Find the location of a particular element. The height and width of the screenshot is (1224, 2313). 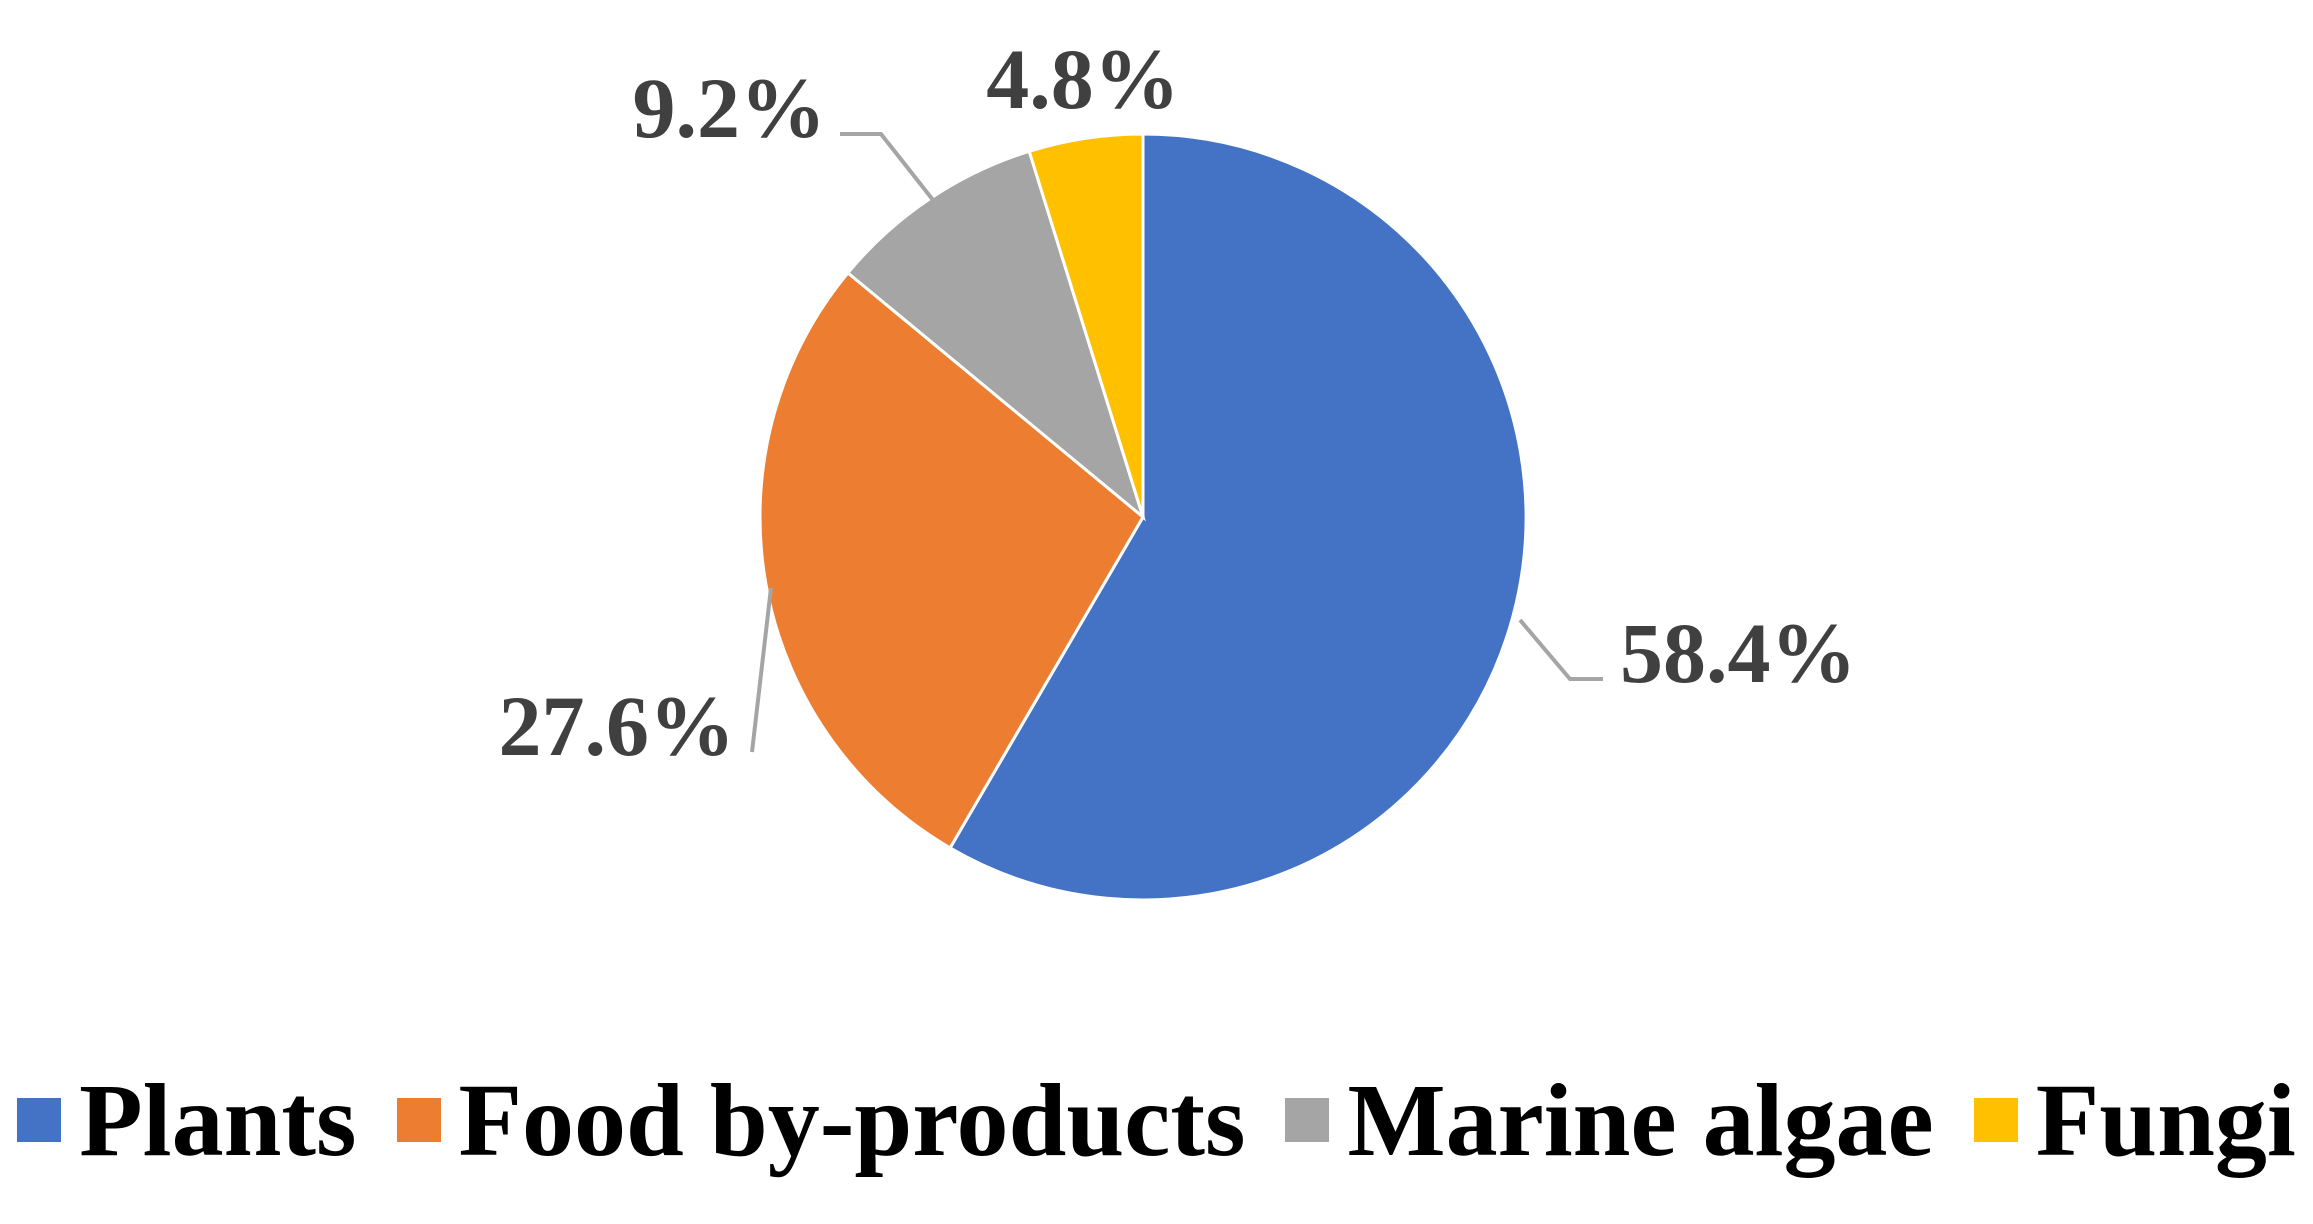

leader-line-plants is located at coordinates (1560, 649).